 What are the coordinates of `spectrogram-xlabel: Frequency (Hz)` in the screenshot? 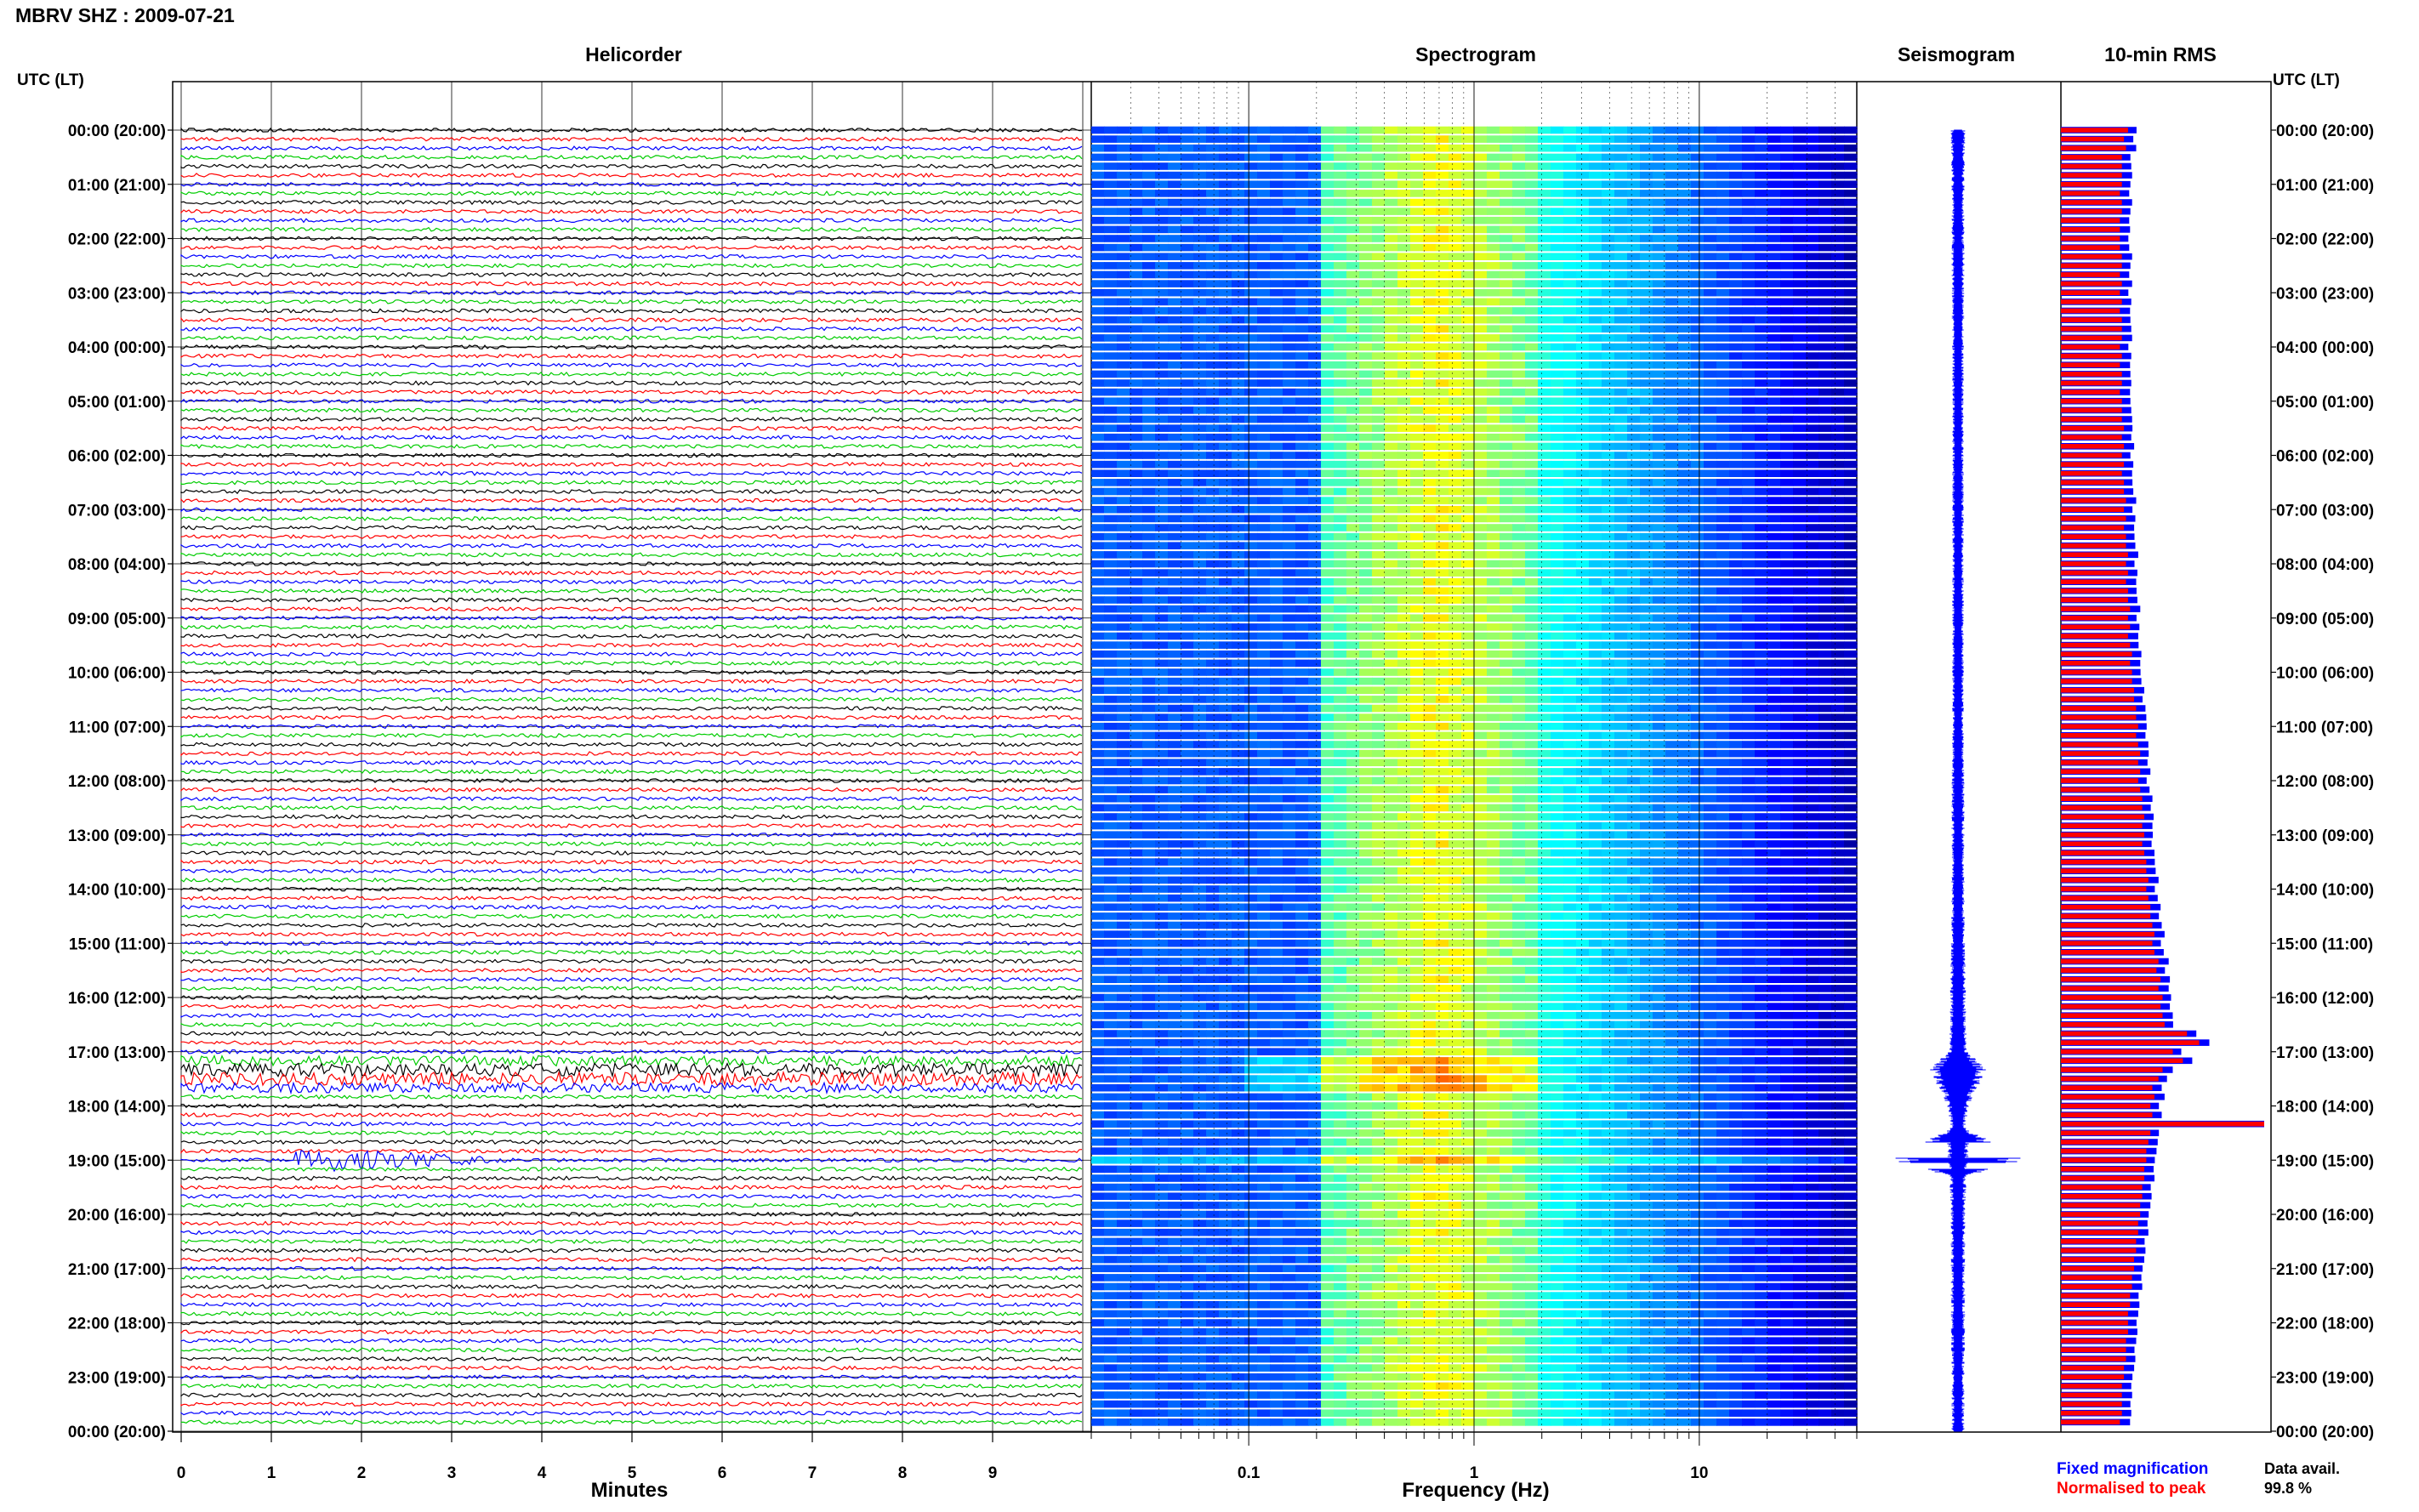 It's located at (1475, 1490).